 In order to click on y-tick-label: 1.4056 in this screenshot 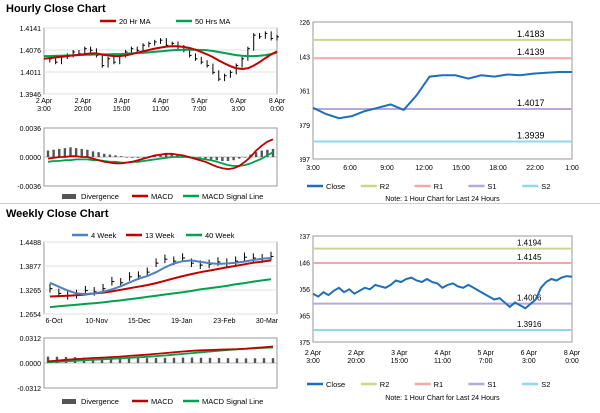, I will do `click(305, 290)`.